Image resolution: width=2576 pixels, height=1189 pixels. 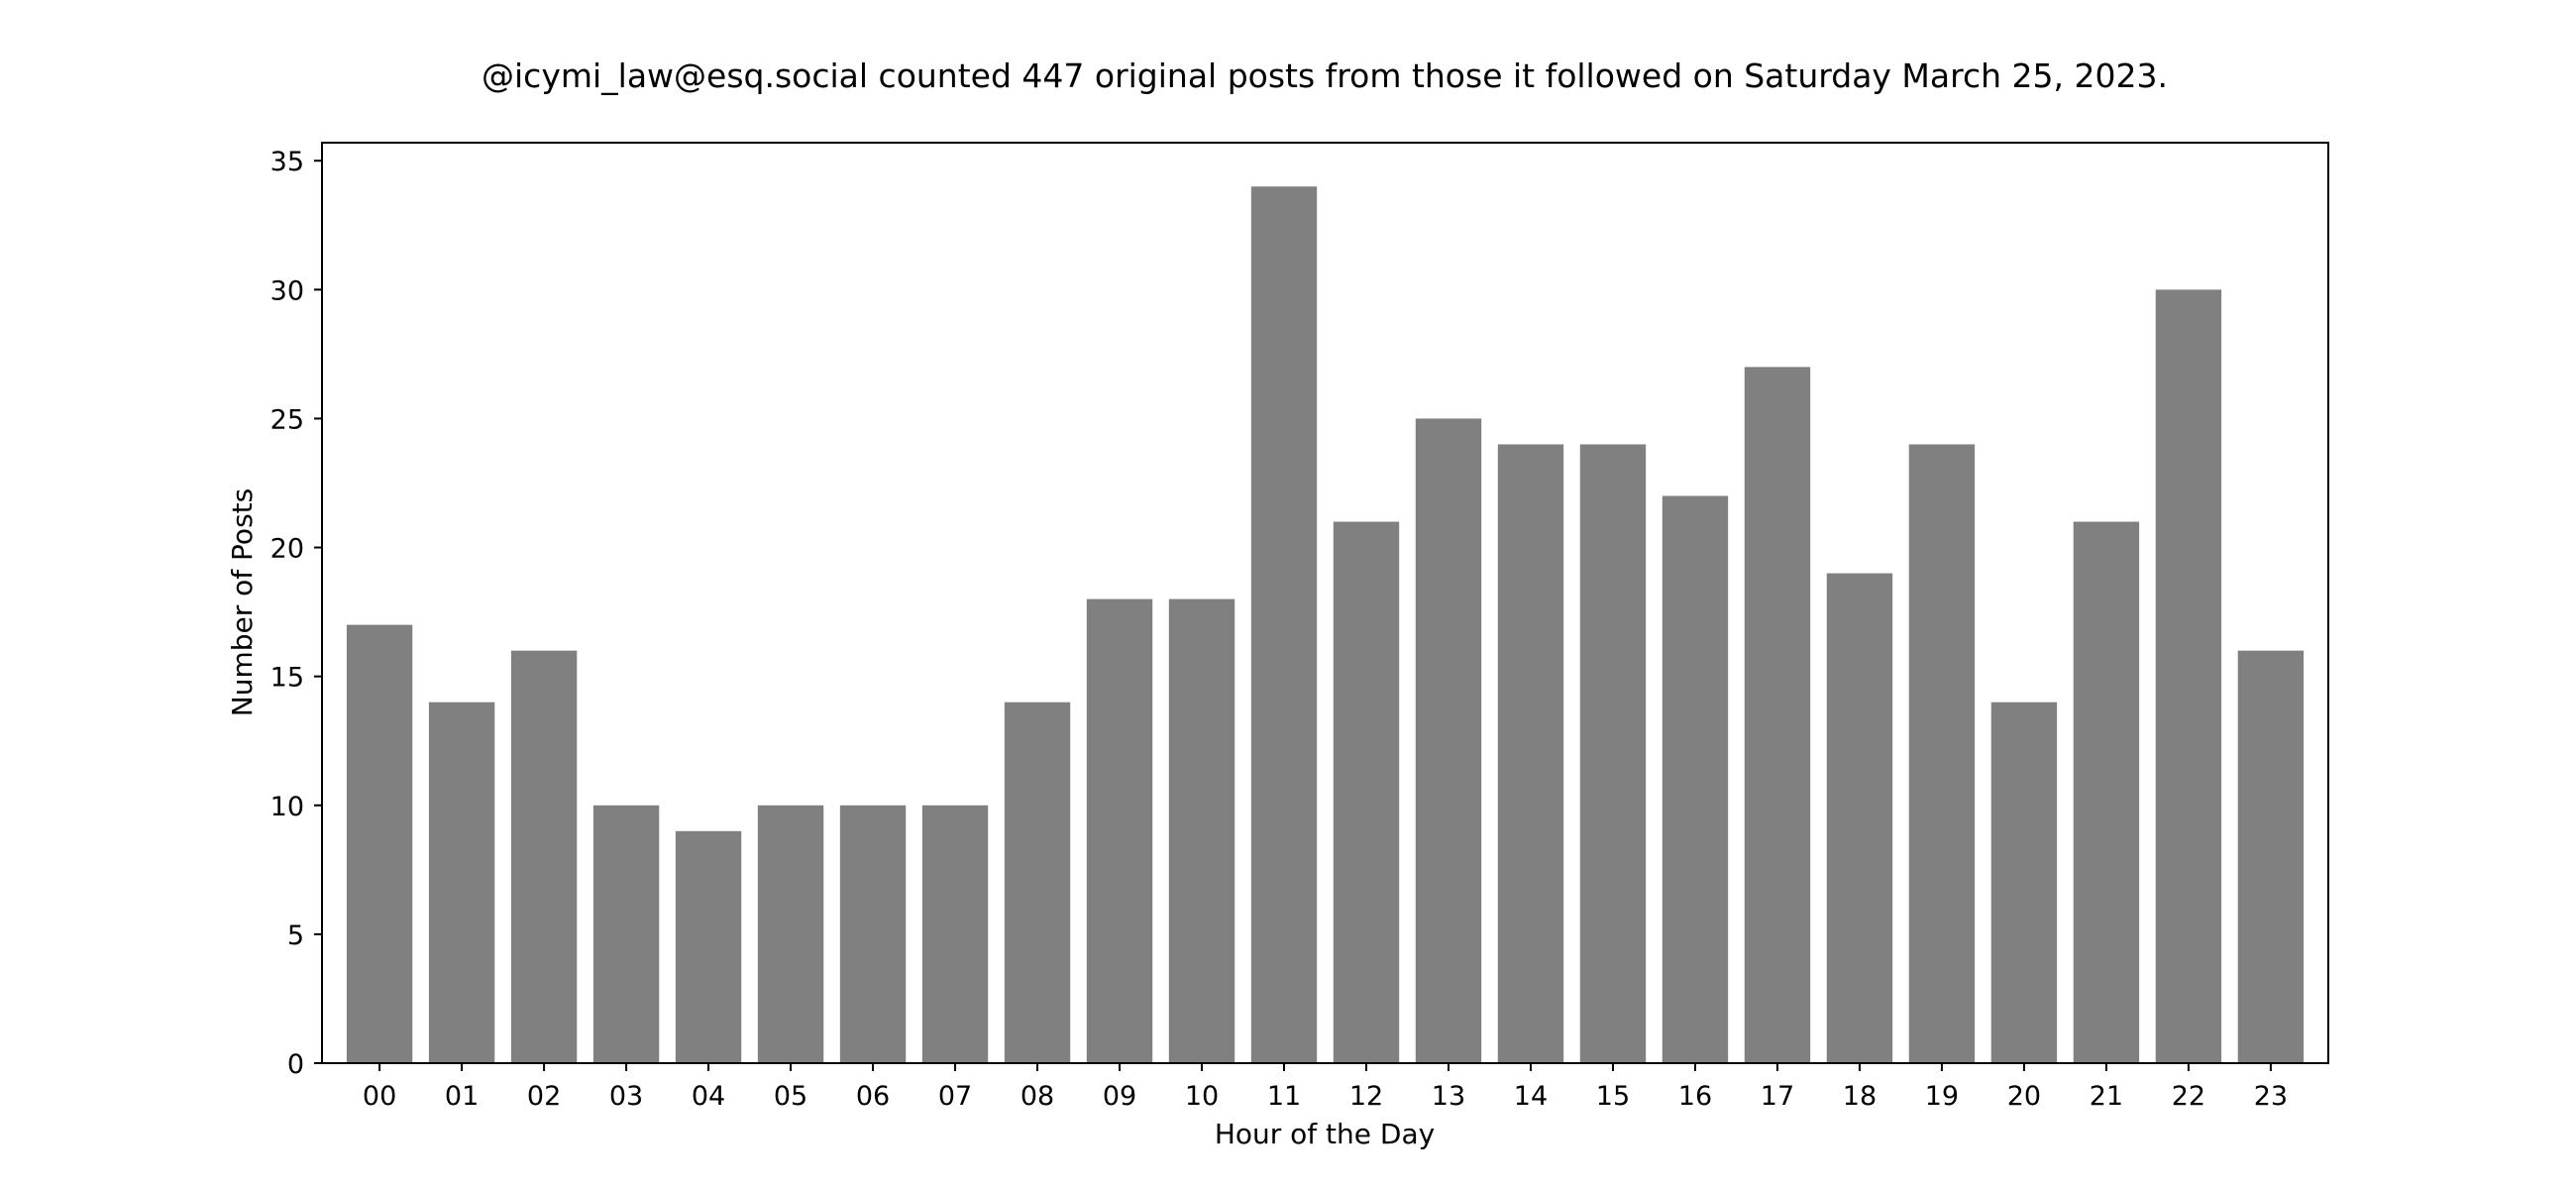 I want to click on y-tick-label: 20, so click(x=287, y=550).